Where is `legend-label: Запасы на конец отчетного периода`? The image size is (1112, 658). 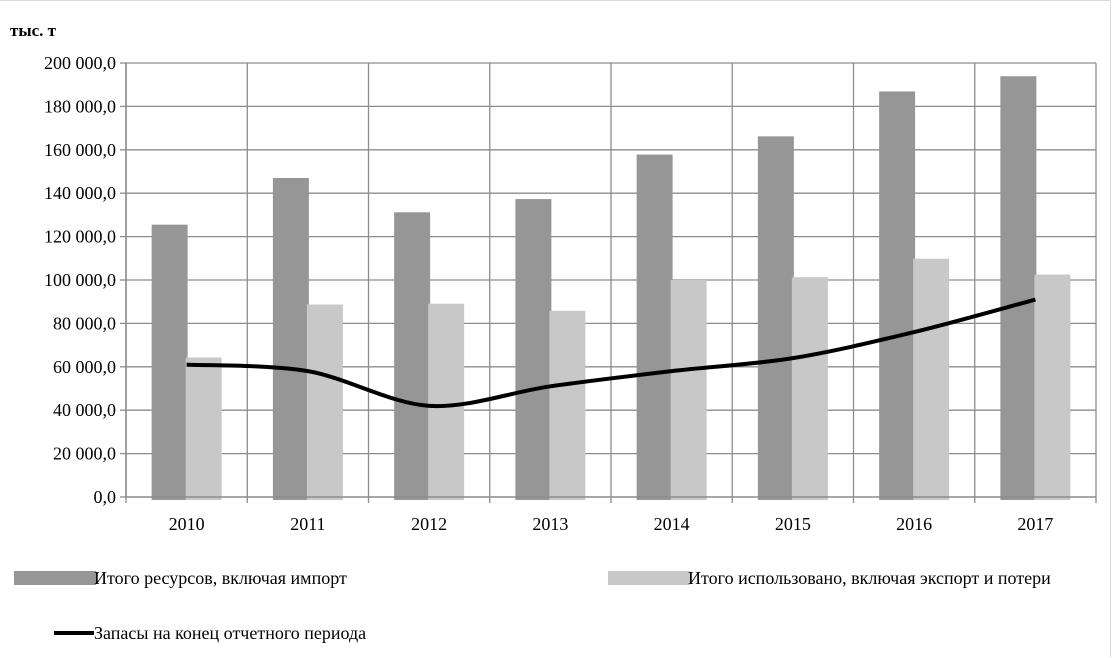 legend-label: Запасы на конец отчетного периода is located at coordinates (230, 633).